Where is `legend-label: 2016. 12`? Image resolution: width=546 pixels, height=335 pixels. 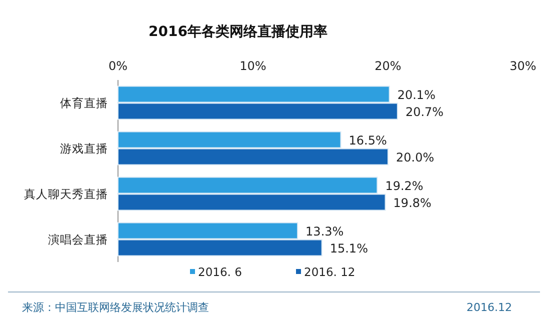 legend-label: 2016. 12 is located at coordinates (330, 272).